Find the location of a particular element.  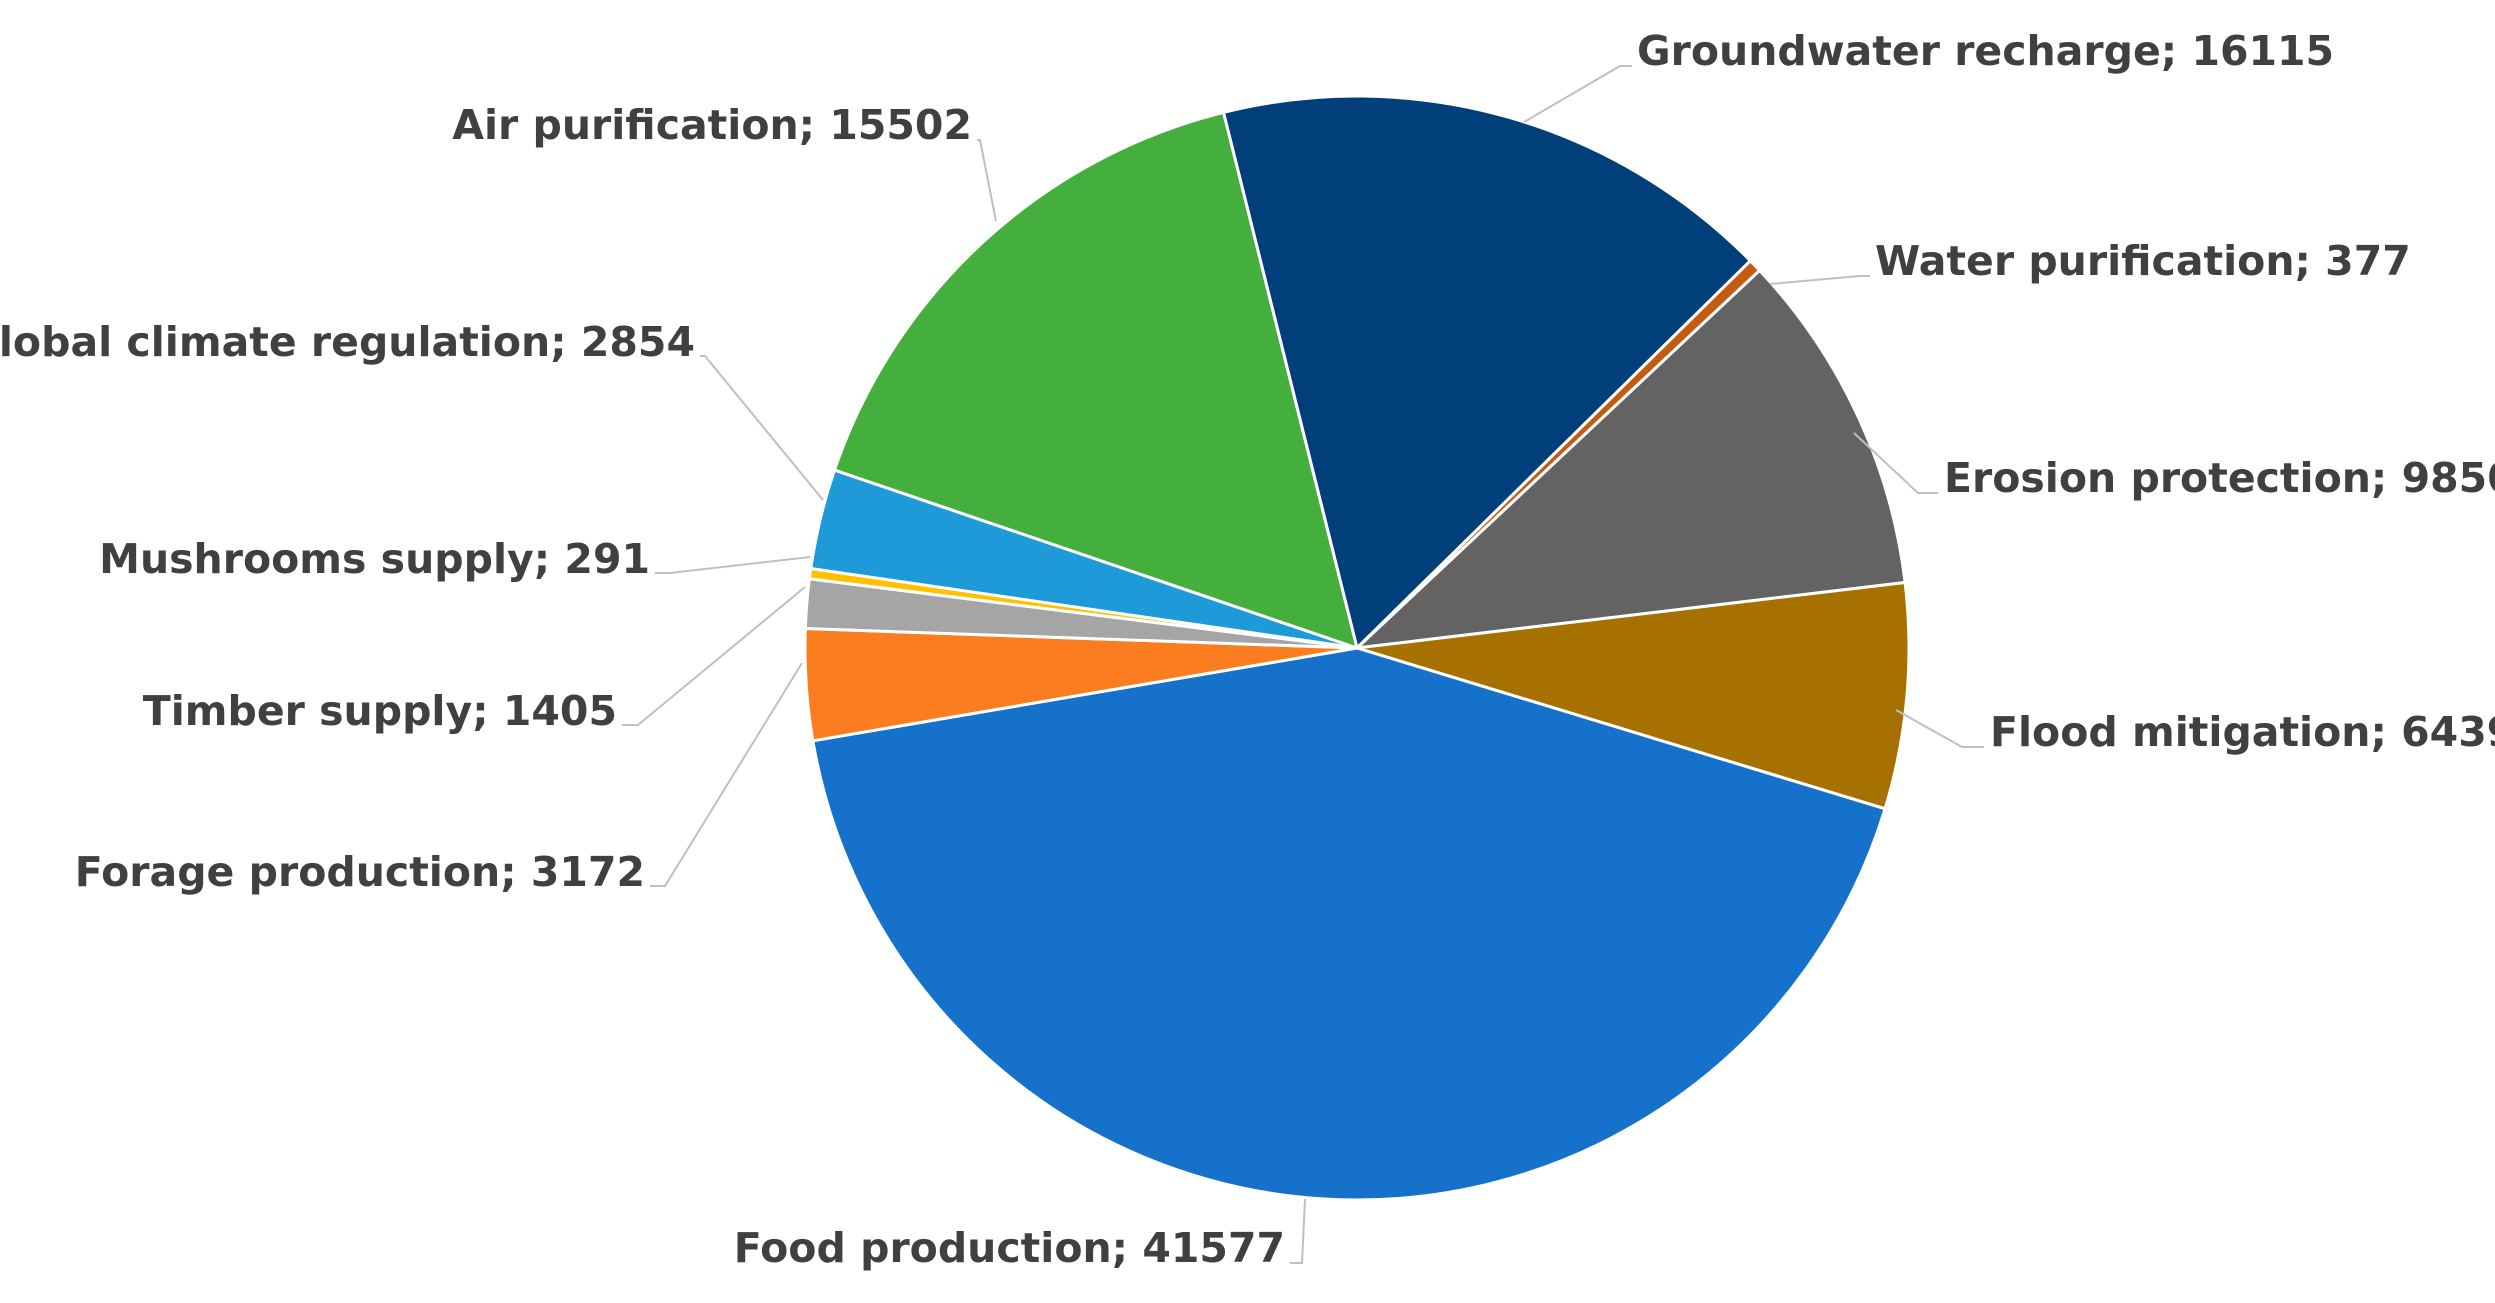

pie-slice-flood-mitigation is located at coordinates (1633, 695).